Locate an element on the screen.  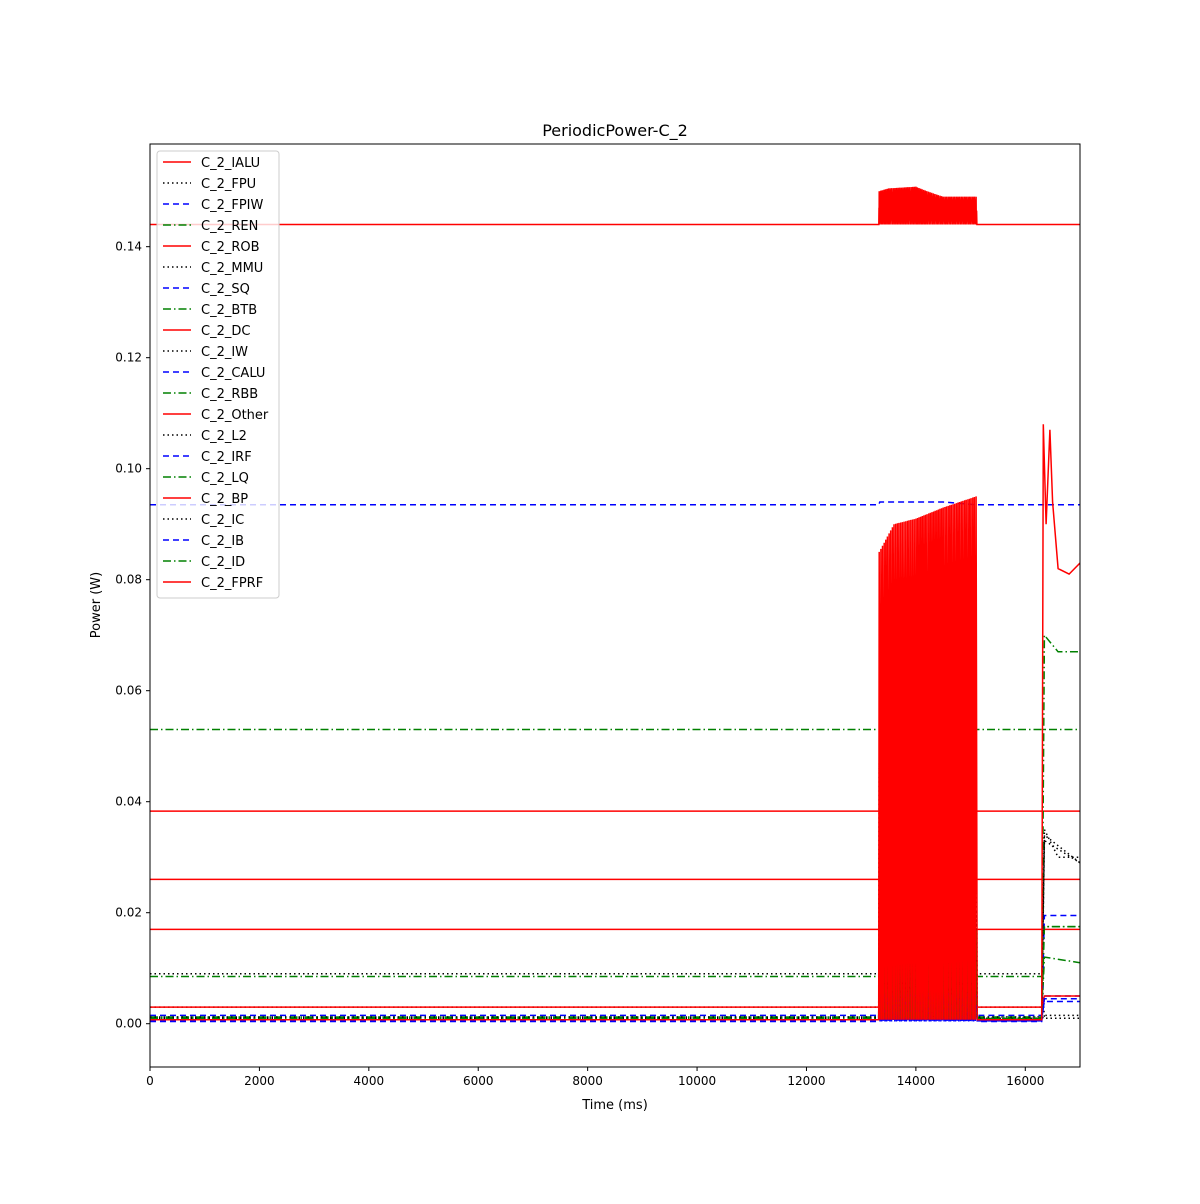
legend-label: C_2_DC is located at coordinates (225, 331).